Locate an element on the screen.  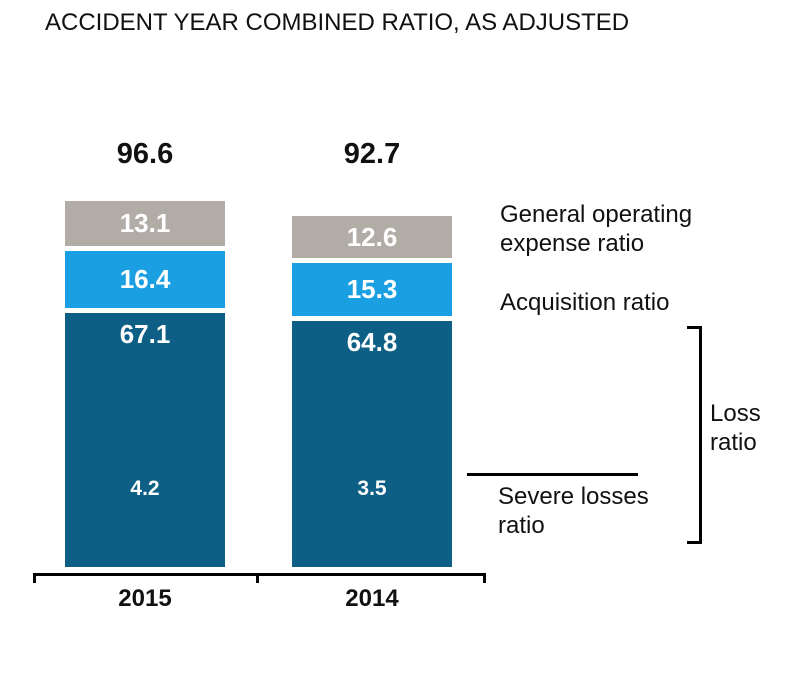
bar-2014-stack: 12.6 15.3 64.8 3.5 is located at coordinates (372, 391).